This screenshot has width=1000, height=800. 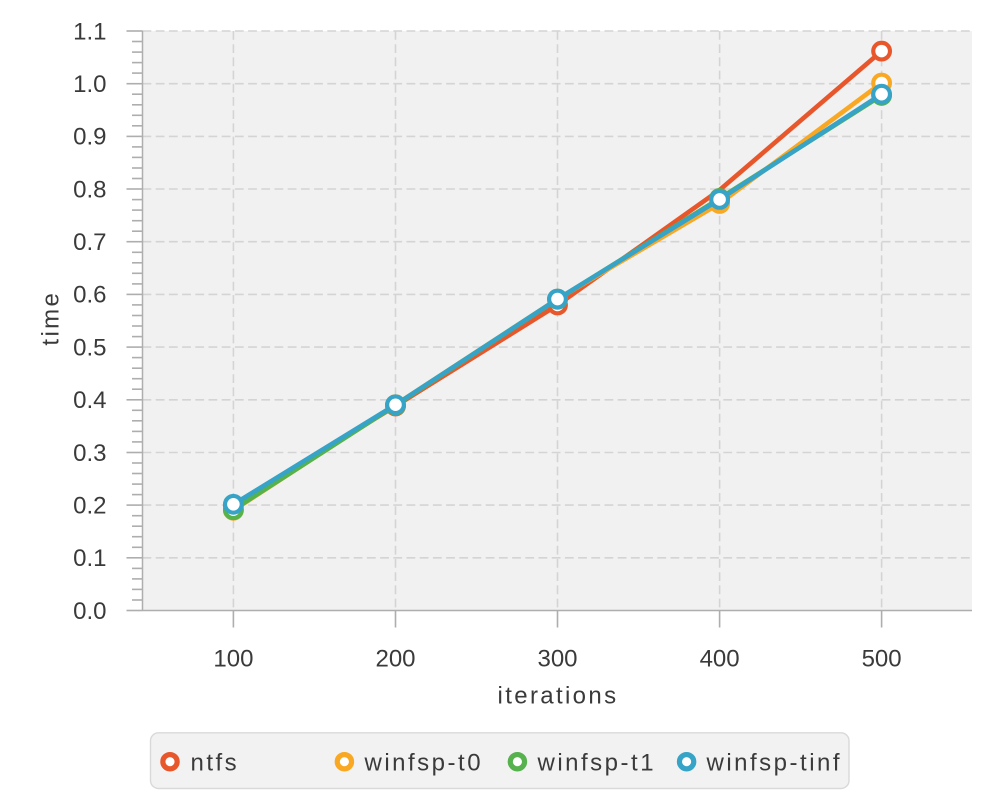 I want to click on svg-text: 200, so click(x=395, y=659).